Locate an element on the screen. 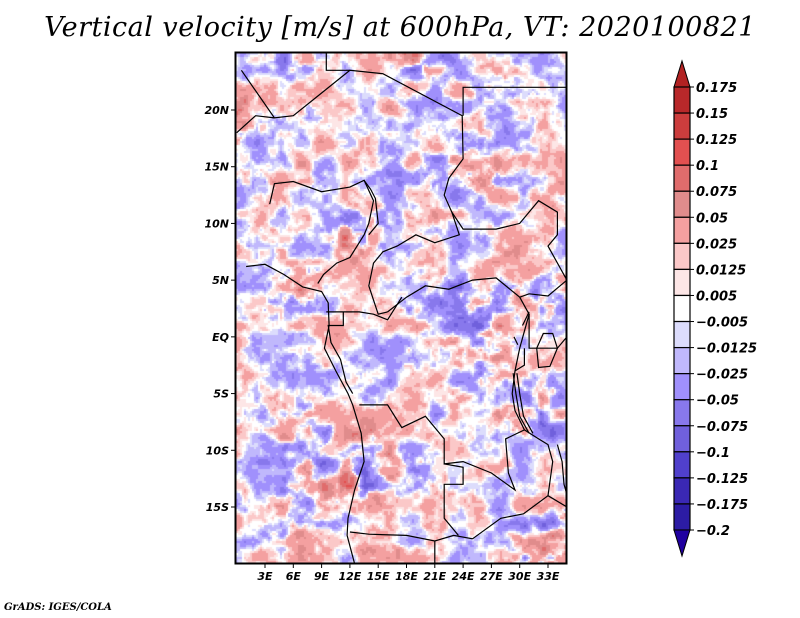 Image resolution: width=800 pixels, height=618 pixels. x-tick-label: 21E is located at coordinates (434, 576).